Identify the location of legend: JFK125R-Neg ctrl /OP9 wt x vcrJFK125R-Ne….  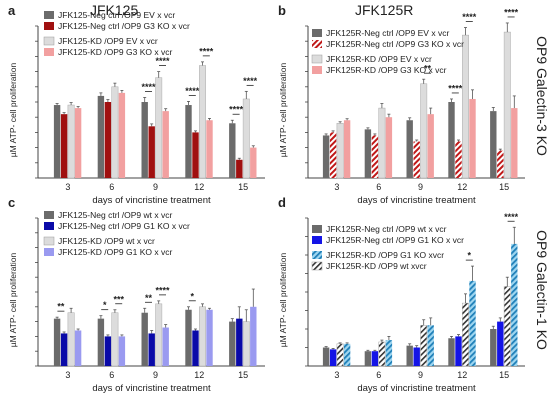
(387, 247).